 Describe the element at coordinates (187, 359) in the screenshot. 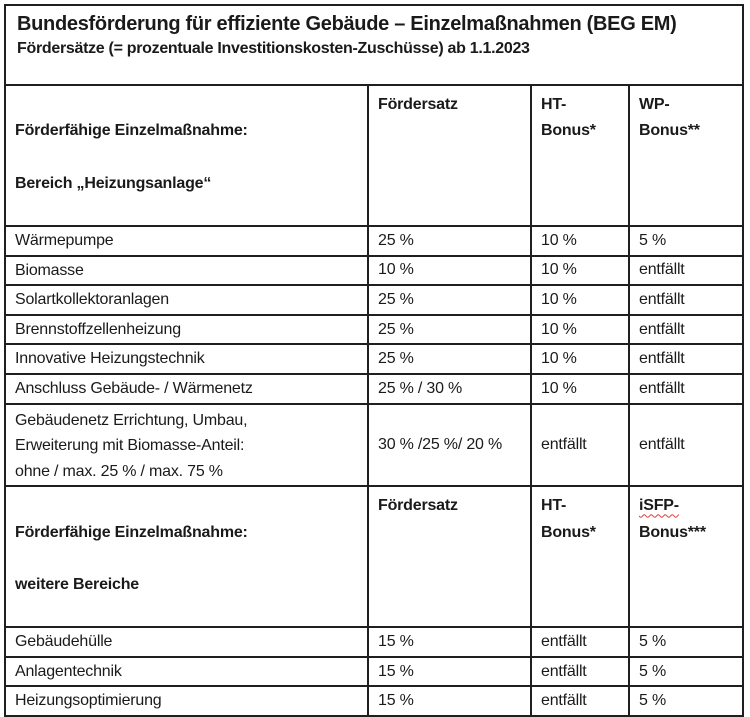

I see `measure-cell: Innovative Heizungstechnik` at that location.